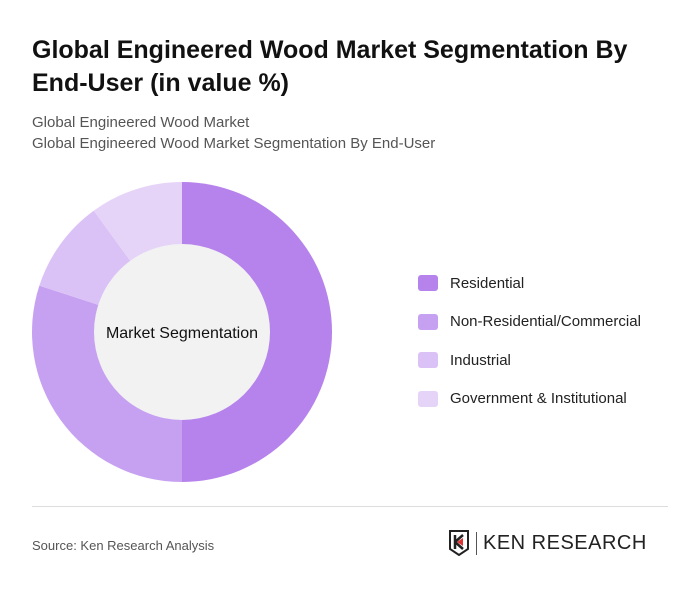 The image size is (700, 591). I want to click on ken-research-logo: KEN RESEARCH, so click(547, 543).